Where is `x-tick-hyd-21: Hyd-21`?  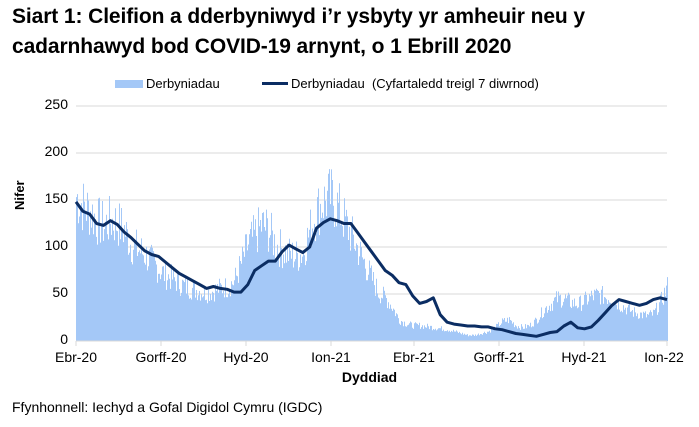
x-tick-hyd-21: Hyd-21 is located at coordinates (584, 357).